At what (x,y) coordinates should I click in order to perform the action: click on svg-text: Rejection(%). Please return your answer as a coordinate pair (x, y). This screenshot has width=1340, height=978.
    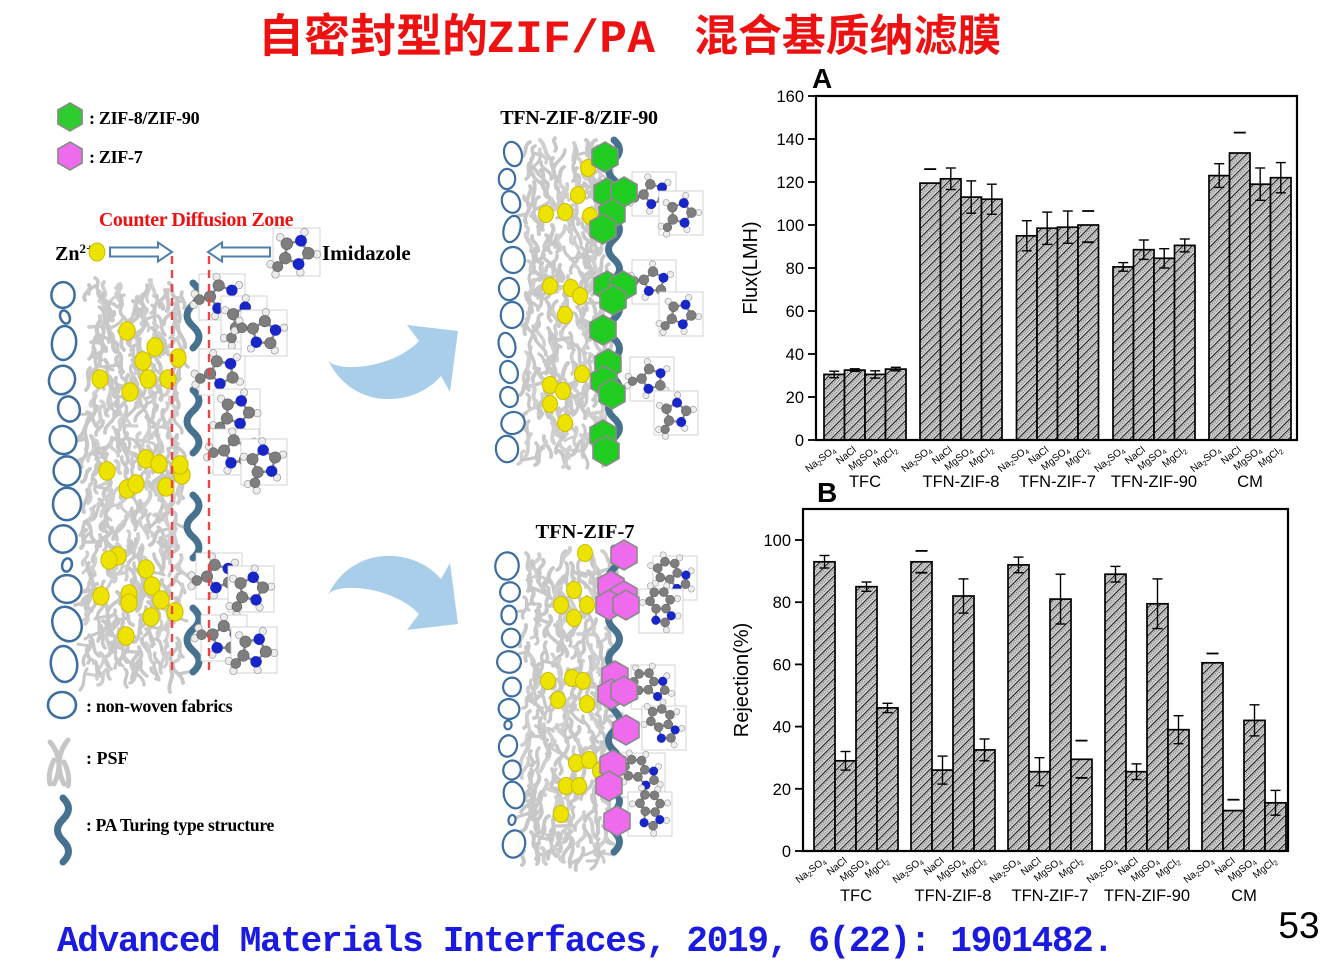
    Looking at the image, I should click on (742, 680).